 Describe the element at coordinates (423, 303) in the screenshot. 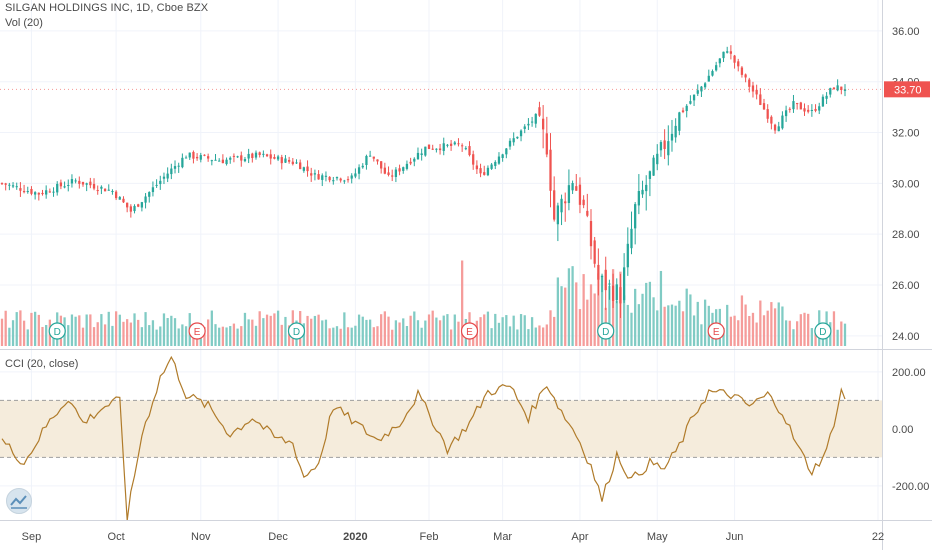

I see `volume-bars` at that location.